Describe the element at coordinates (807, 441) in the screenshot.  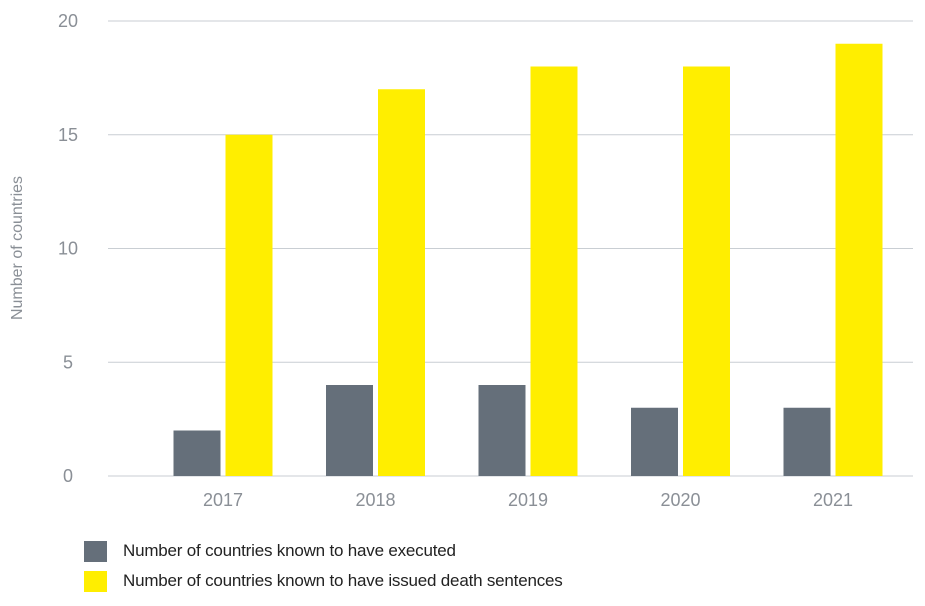
I see `bar-executed-2021` at that location.